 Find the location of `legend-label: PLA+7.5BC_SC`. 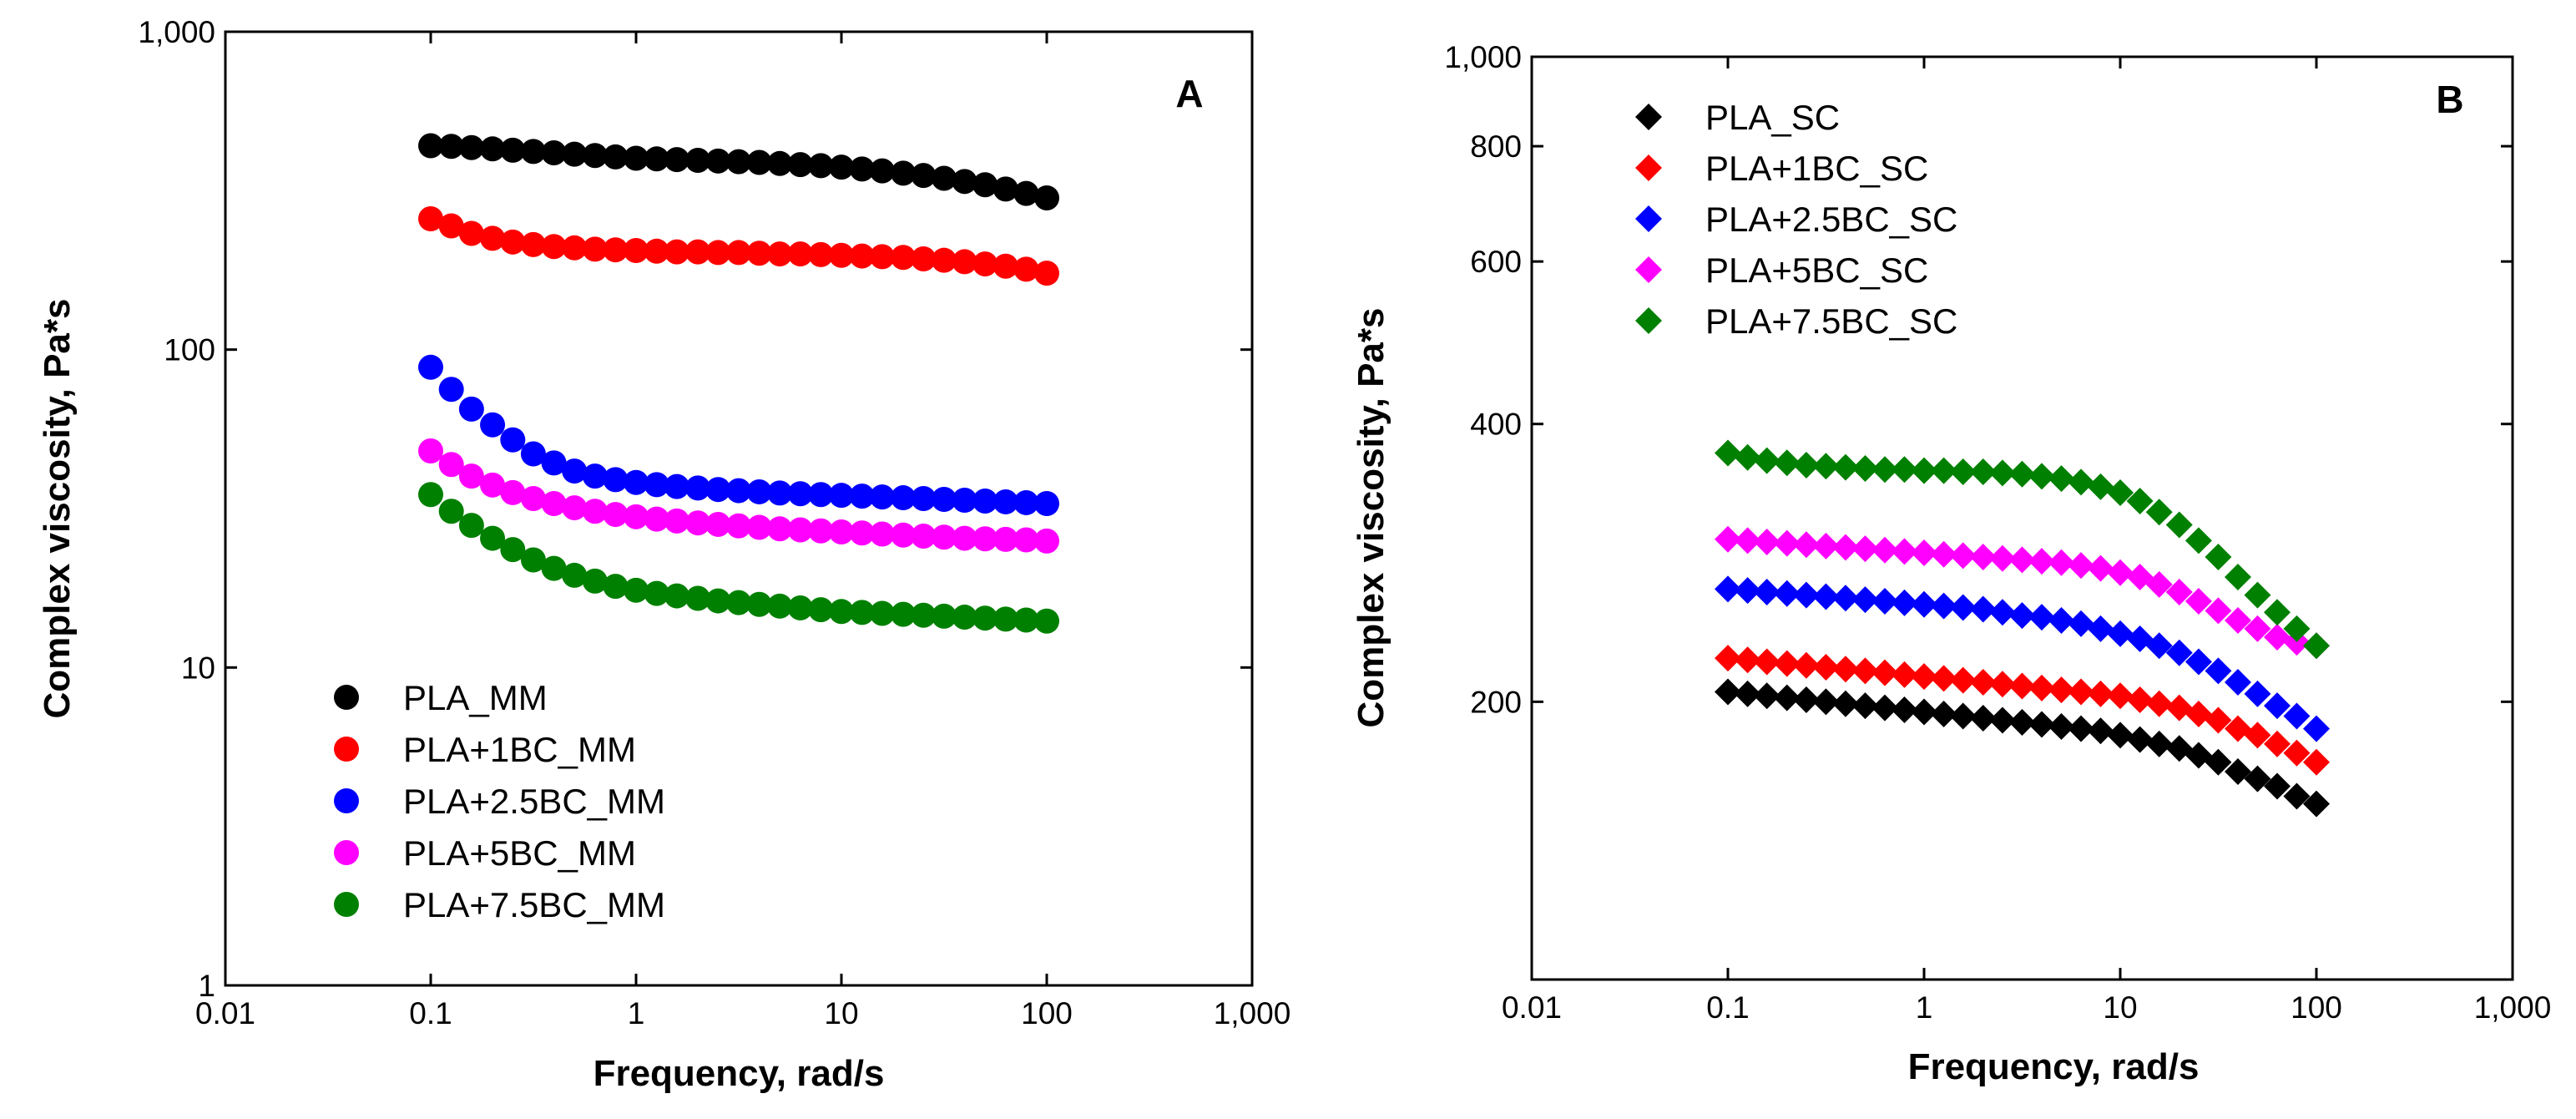

legend-label: PLA+7.5BC_SC is located at coordinates (1831, 321).